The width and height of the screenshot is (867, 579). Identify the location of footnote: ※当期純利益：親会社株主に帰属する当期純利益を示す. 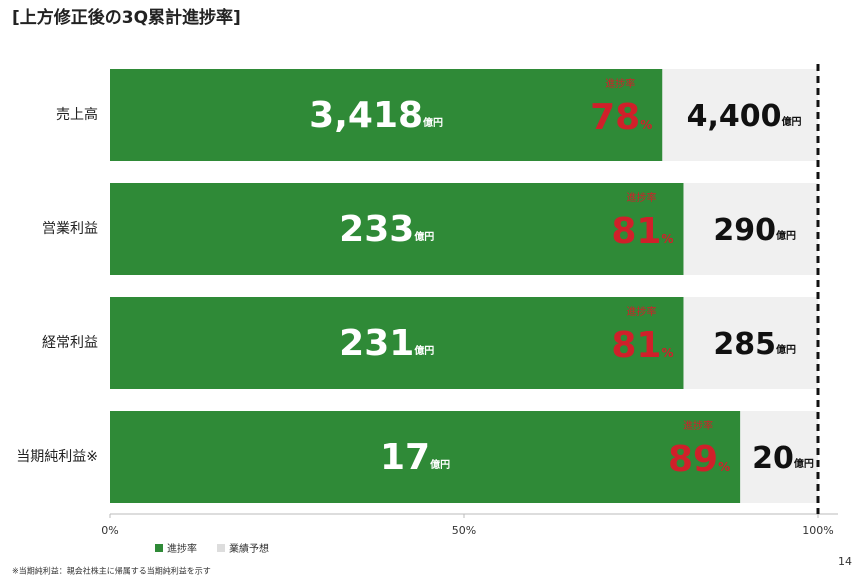
(111, 571).